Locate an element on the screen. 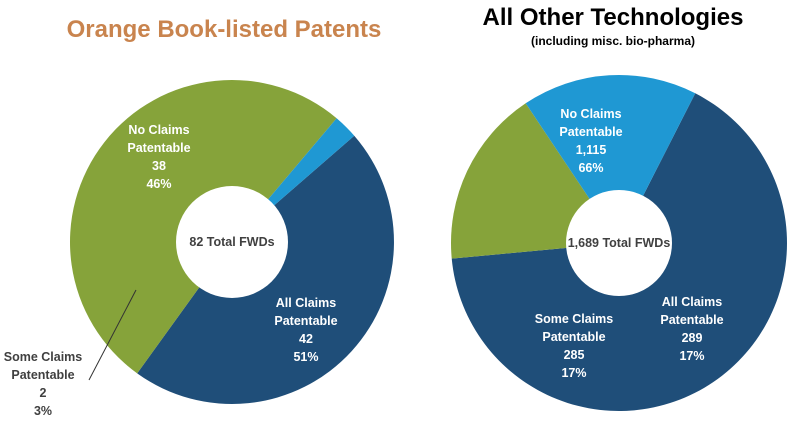 The image size is (800, 426). orange-book-title: Orange Book-listed Patents is located at coordinates (224, 29).